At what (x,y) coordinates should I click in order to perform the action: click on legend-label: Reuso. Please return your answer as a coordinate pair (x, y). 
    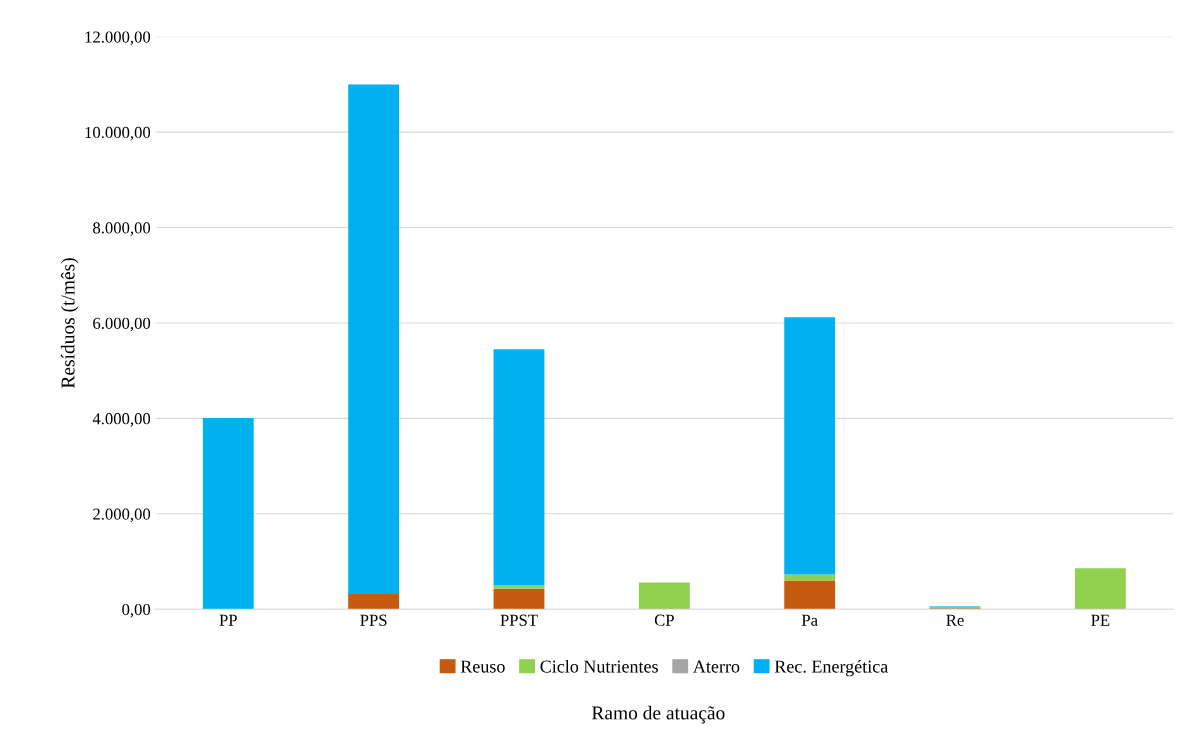
    Looking at the image, I should click on (482, 666).